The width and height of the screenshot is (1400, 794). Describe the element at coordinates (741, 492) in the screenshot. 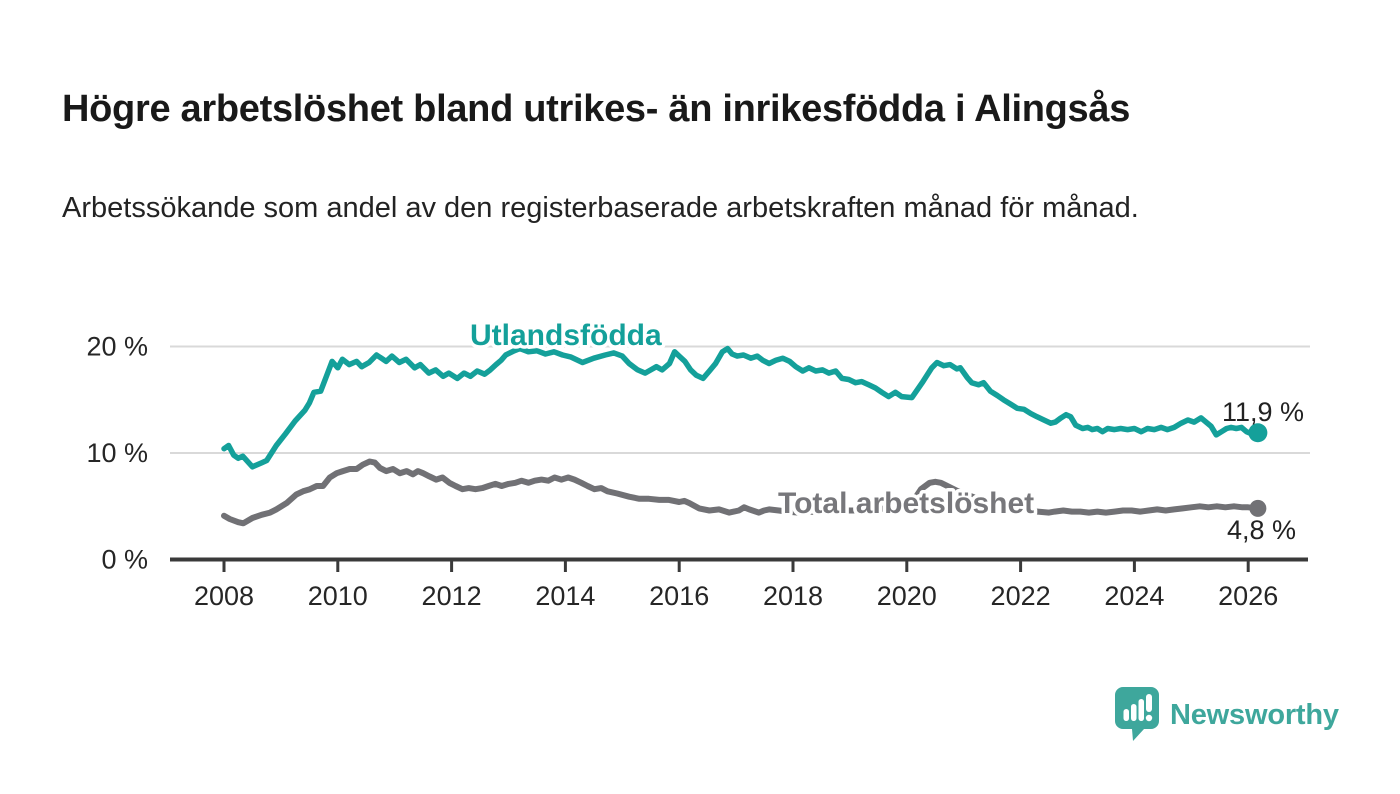

I see `series-line-total-arbetsl-shet` at that location.